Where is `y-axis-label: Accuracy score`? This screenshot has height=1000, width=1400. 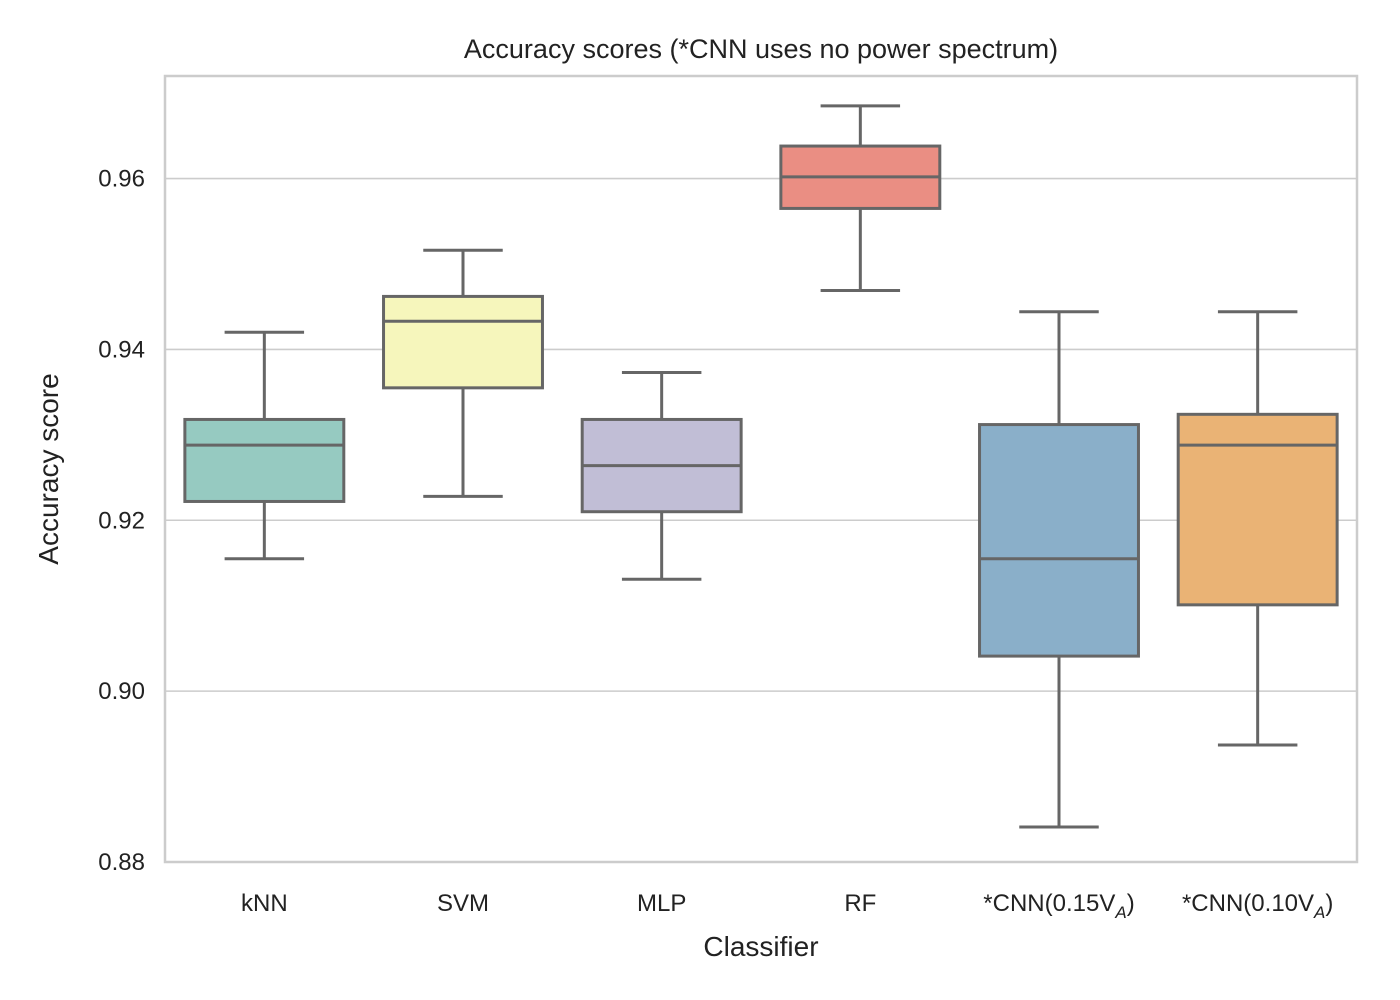
y-axis-label: Accuracy score is located at coordinates (48, 468).